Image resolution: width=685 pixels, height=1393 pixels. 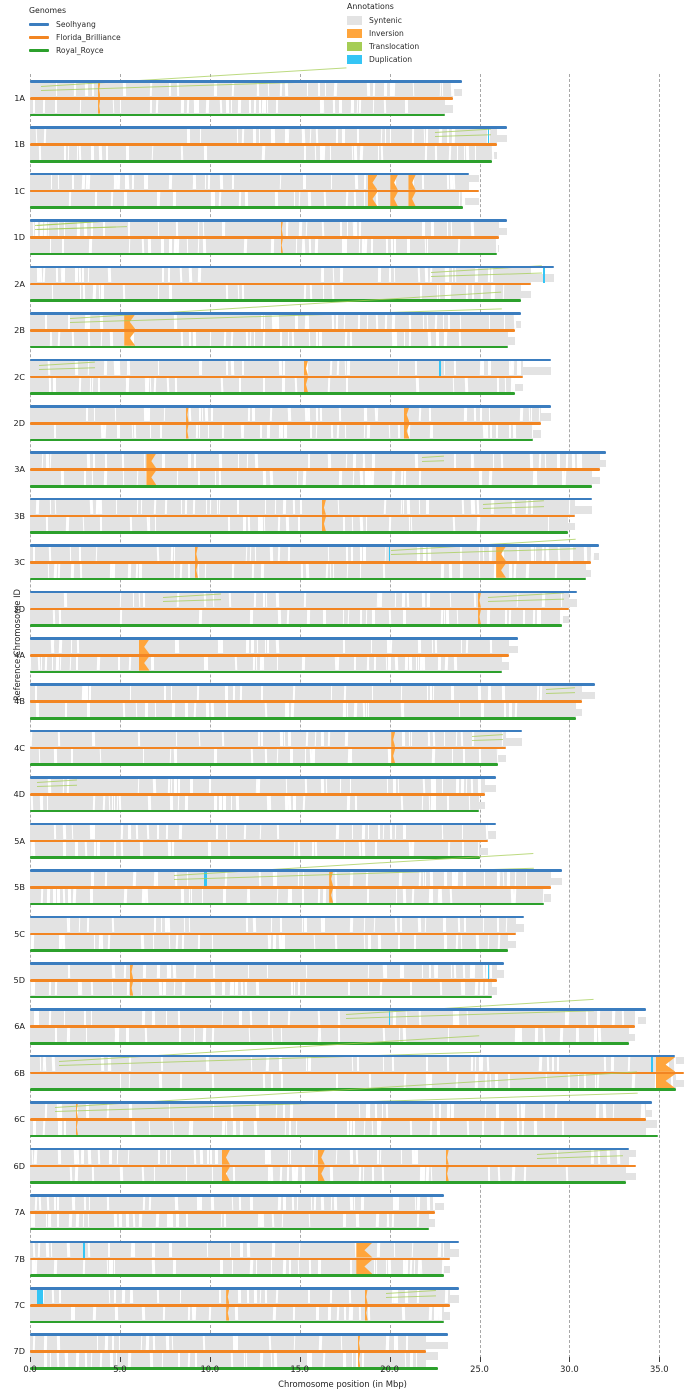 What do you see at coordinates (19, 422) in the screenshot?
I see `y-axis-tick-label: 2D` at bounding box center [19, 422].